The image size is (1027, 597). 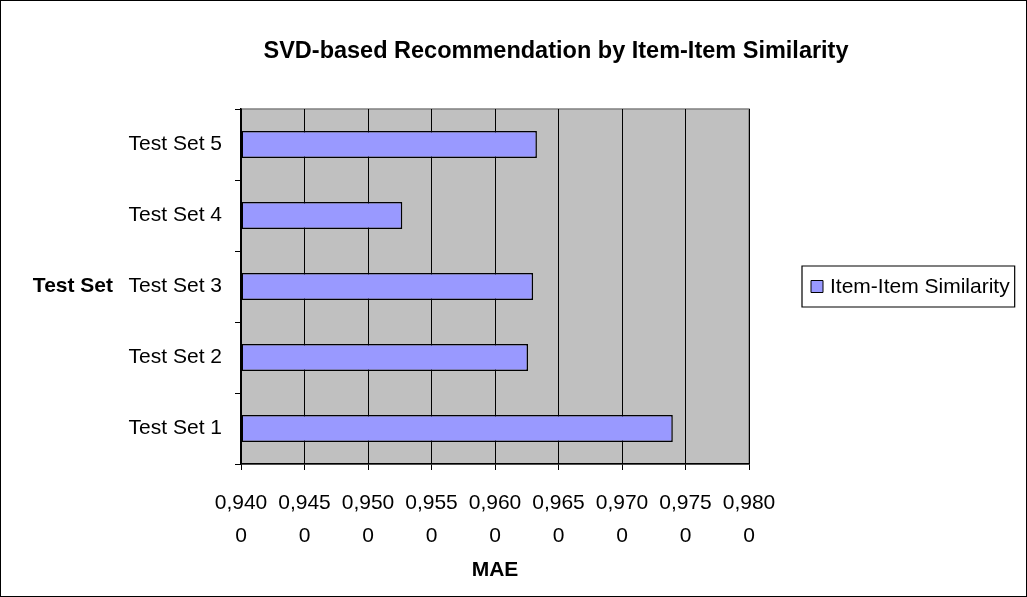 What do you see at coordinates (304, 518) in the screenshot?
I see `x-tick-label: 0,9450` at bounding box center [304, 518].